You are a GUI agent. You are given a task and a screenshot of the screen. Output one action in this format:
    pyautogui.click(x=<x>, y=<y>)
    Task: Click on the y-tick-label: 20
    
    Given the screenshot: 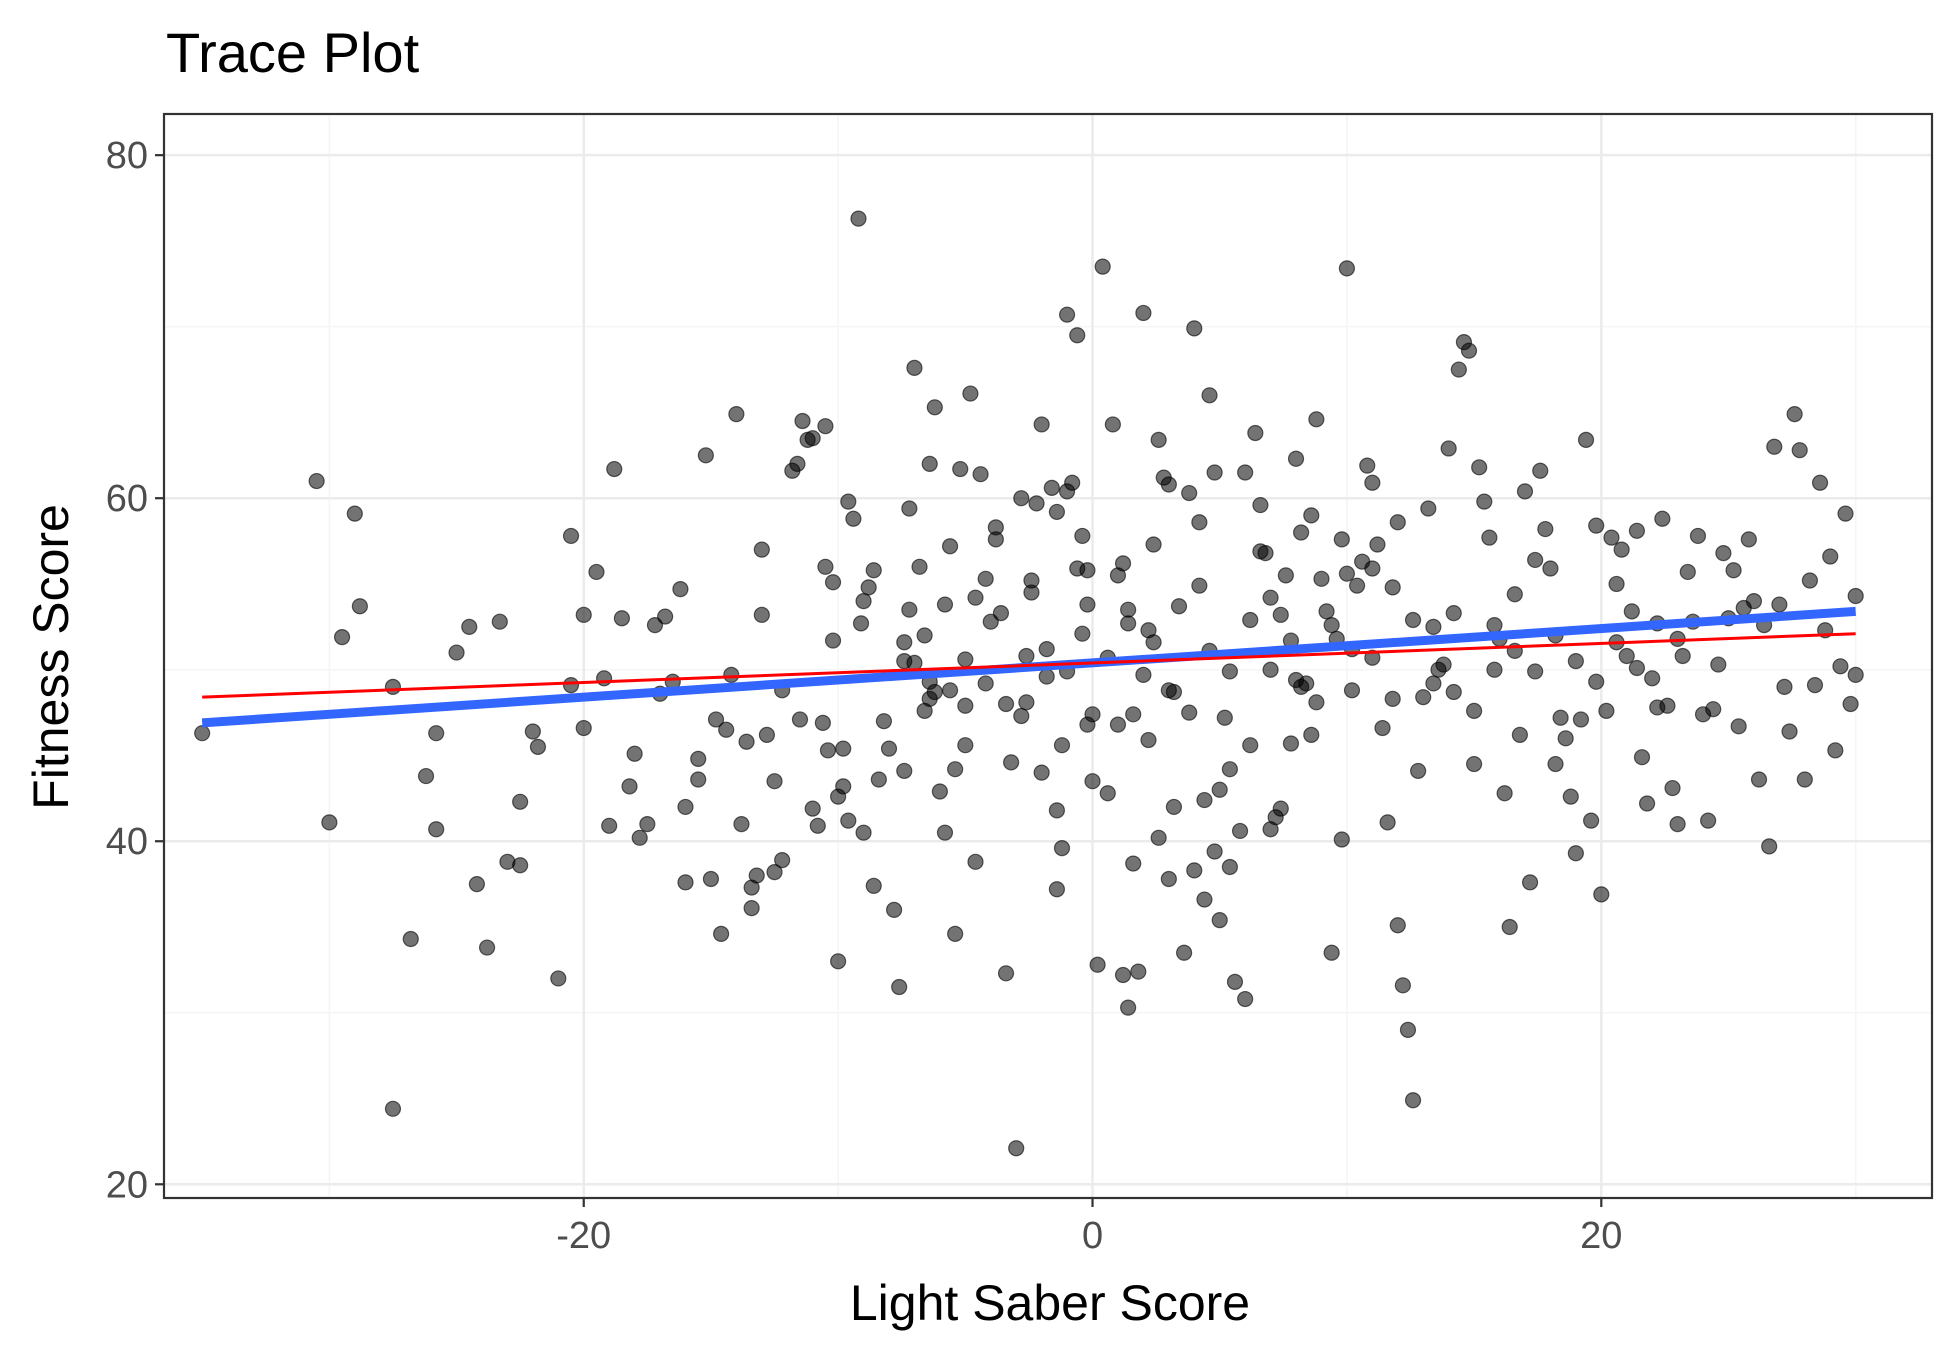 What is the action you would take?
    pyautogui.click(x=127, y=1185)
    